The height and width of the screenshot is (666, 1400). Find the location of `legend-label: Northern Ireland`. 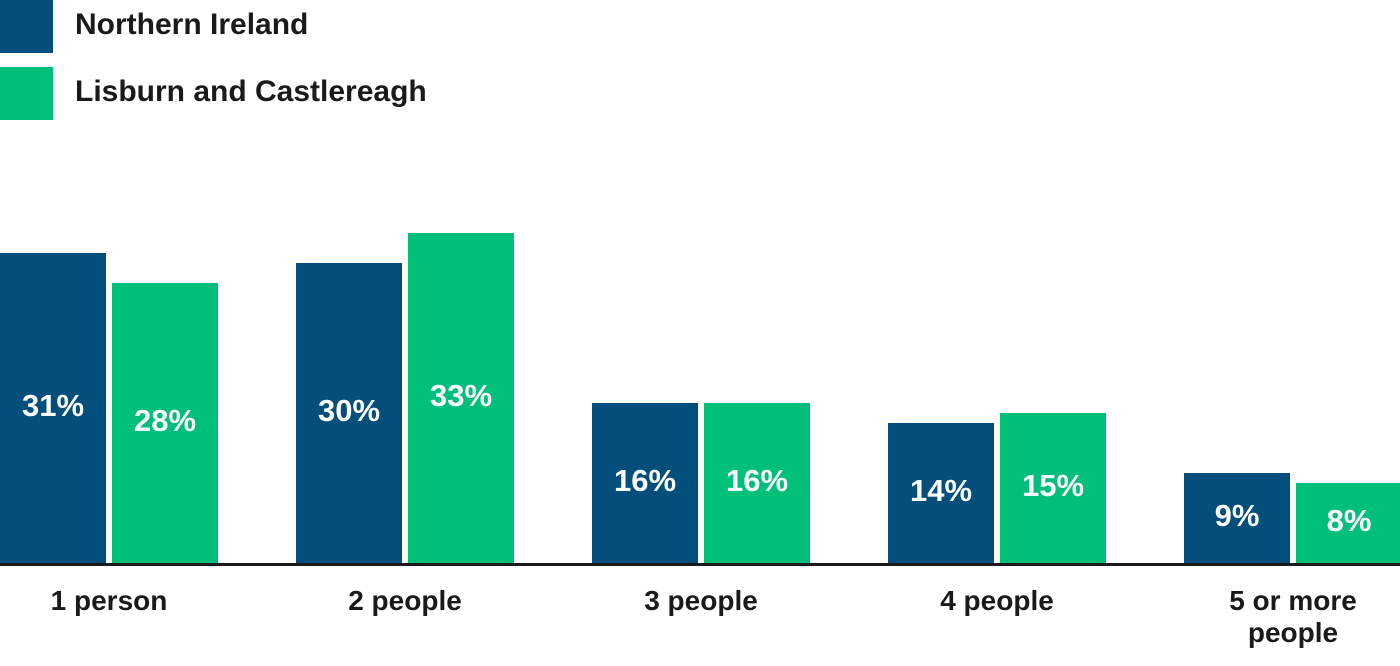

legend-label: Northern Ireland is located at coordinates (191, 24).